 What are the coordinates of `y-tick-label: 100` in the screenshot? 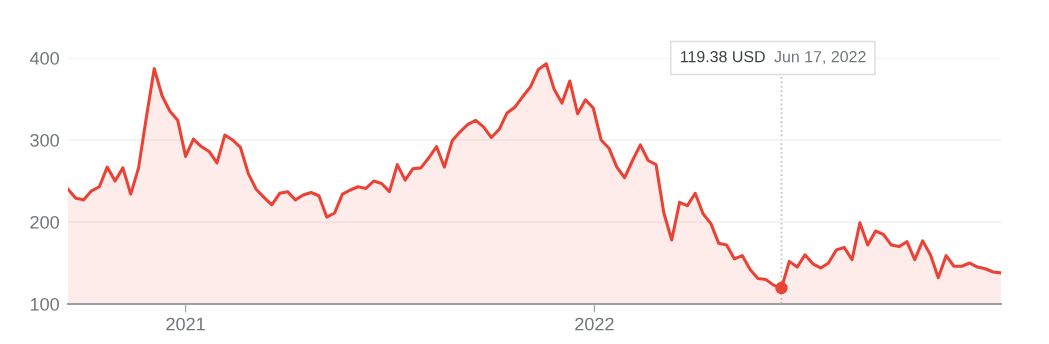 It's located at (44, 304).